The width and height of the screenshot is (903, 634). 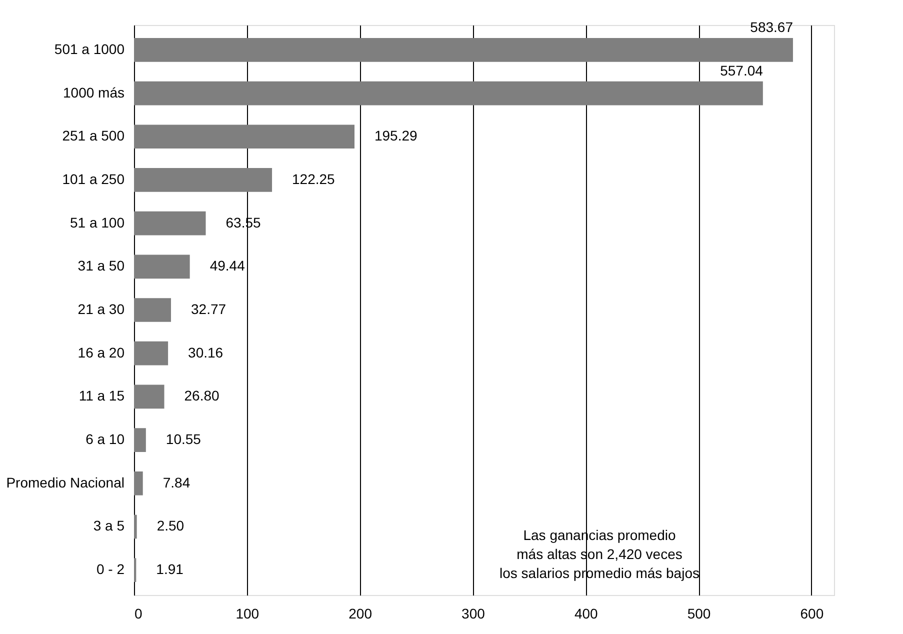 What do you see at coordinates (93, 178) in the screenshot?
I see `y-tick-label: 101 a 250` at bounding box center [93, 178].